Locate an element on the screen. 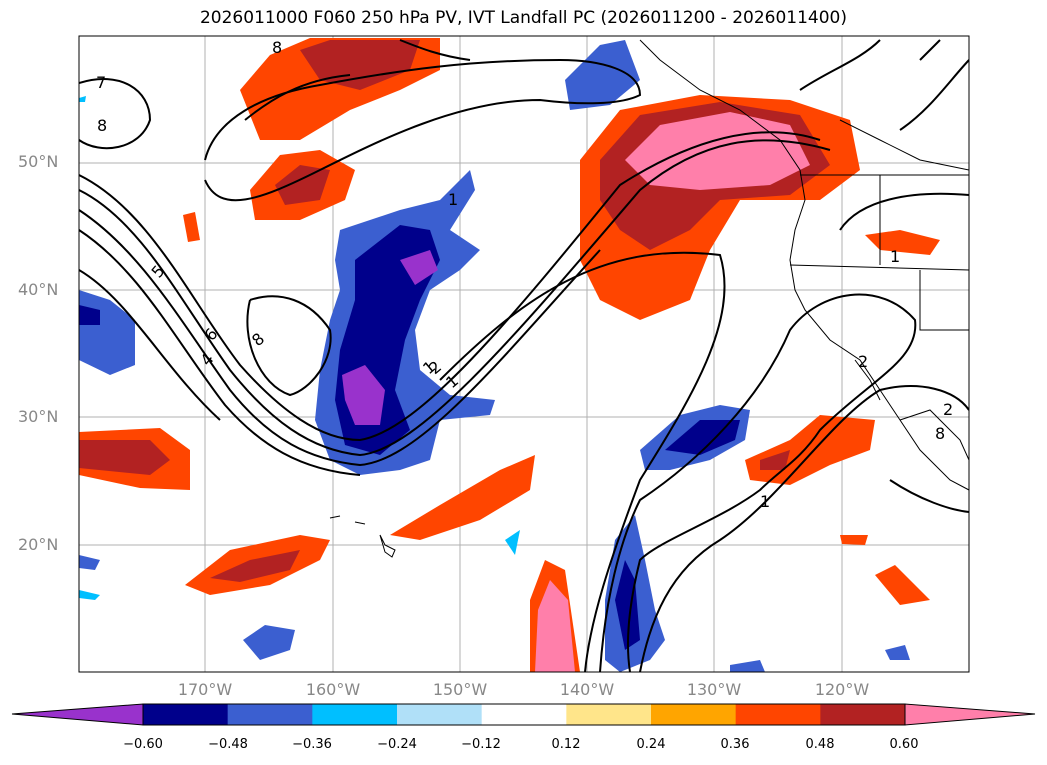 The image size is (1047, 765). colorbar-tick: 0.24 is located at coordinates (651, 744).